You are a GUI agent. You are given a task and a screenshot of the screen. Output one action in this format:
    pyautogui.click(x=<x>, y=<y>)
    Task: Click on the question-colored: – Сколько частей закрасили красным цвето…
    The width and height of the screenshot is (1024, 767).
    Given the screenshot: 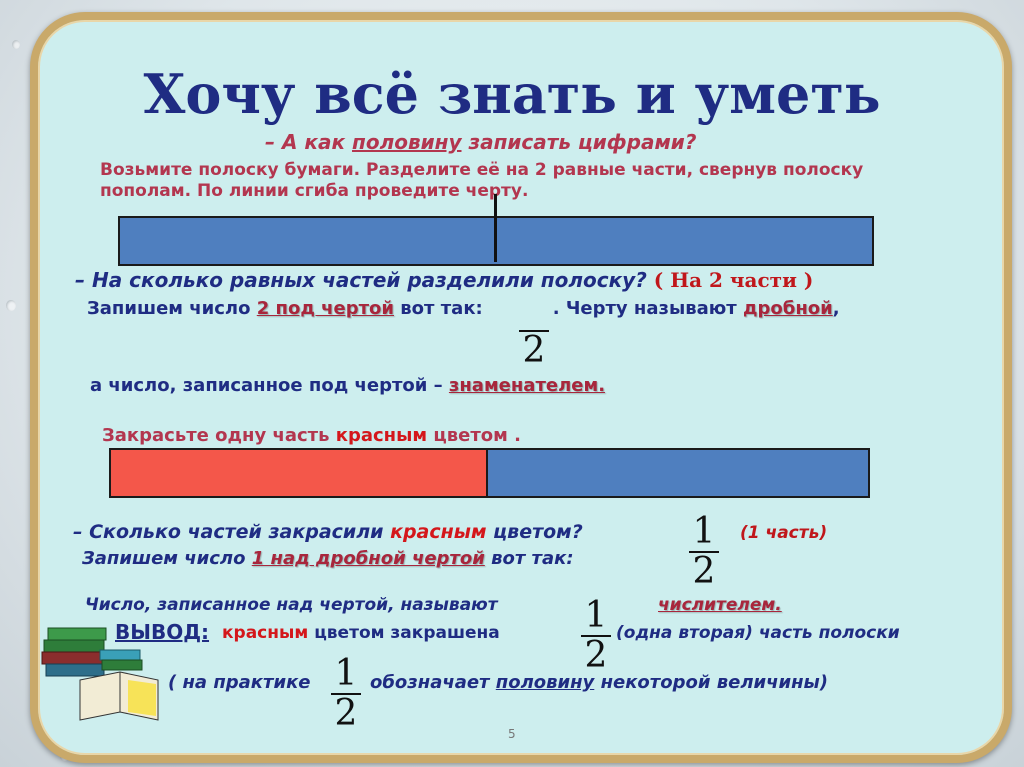 What is the action you would take?
    pyautogui.click(x=328, y=532)
    